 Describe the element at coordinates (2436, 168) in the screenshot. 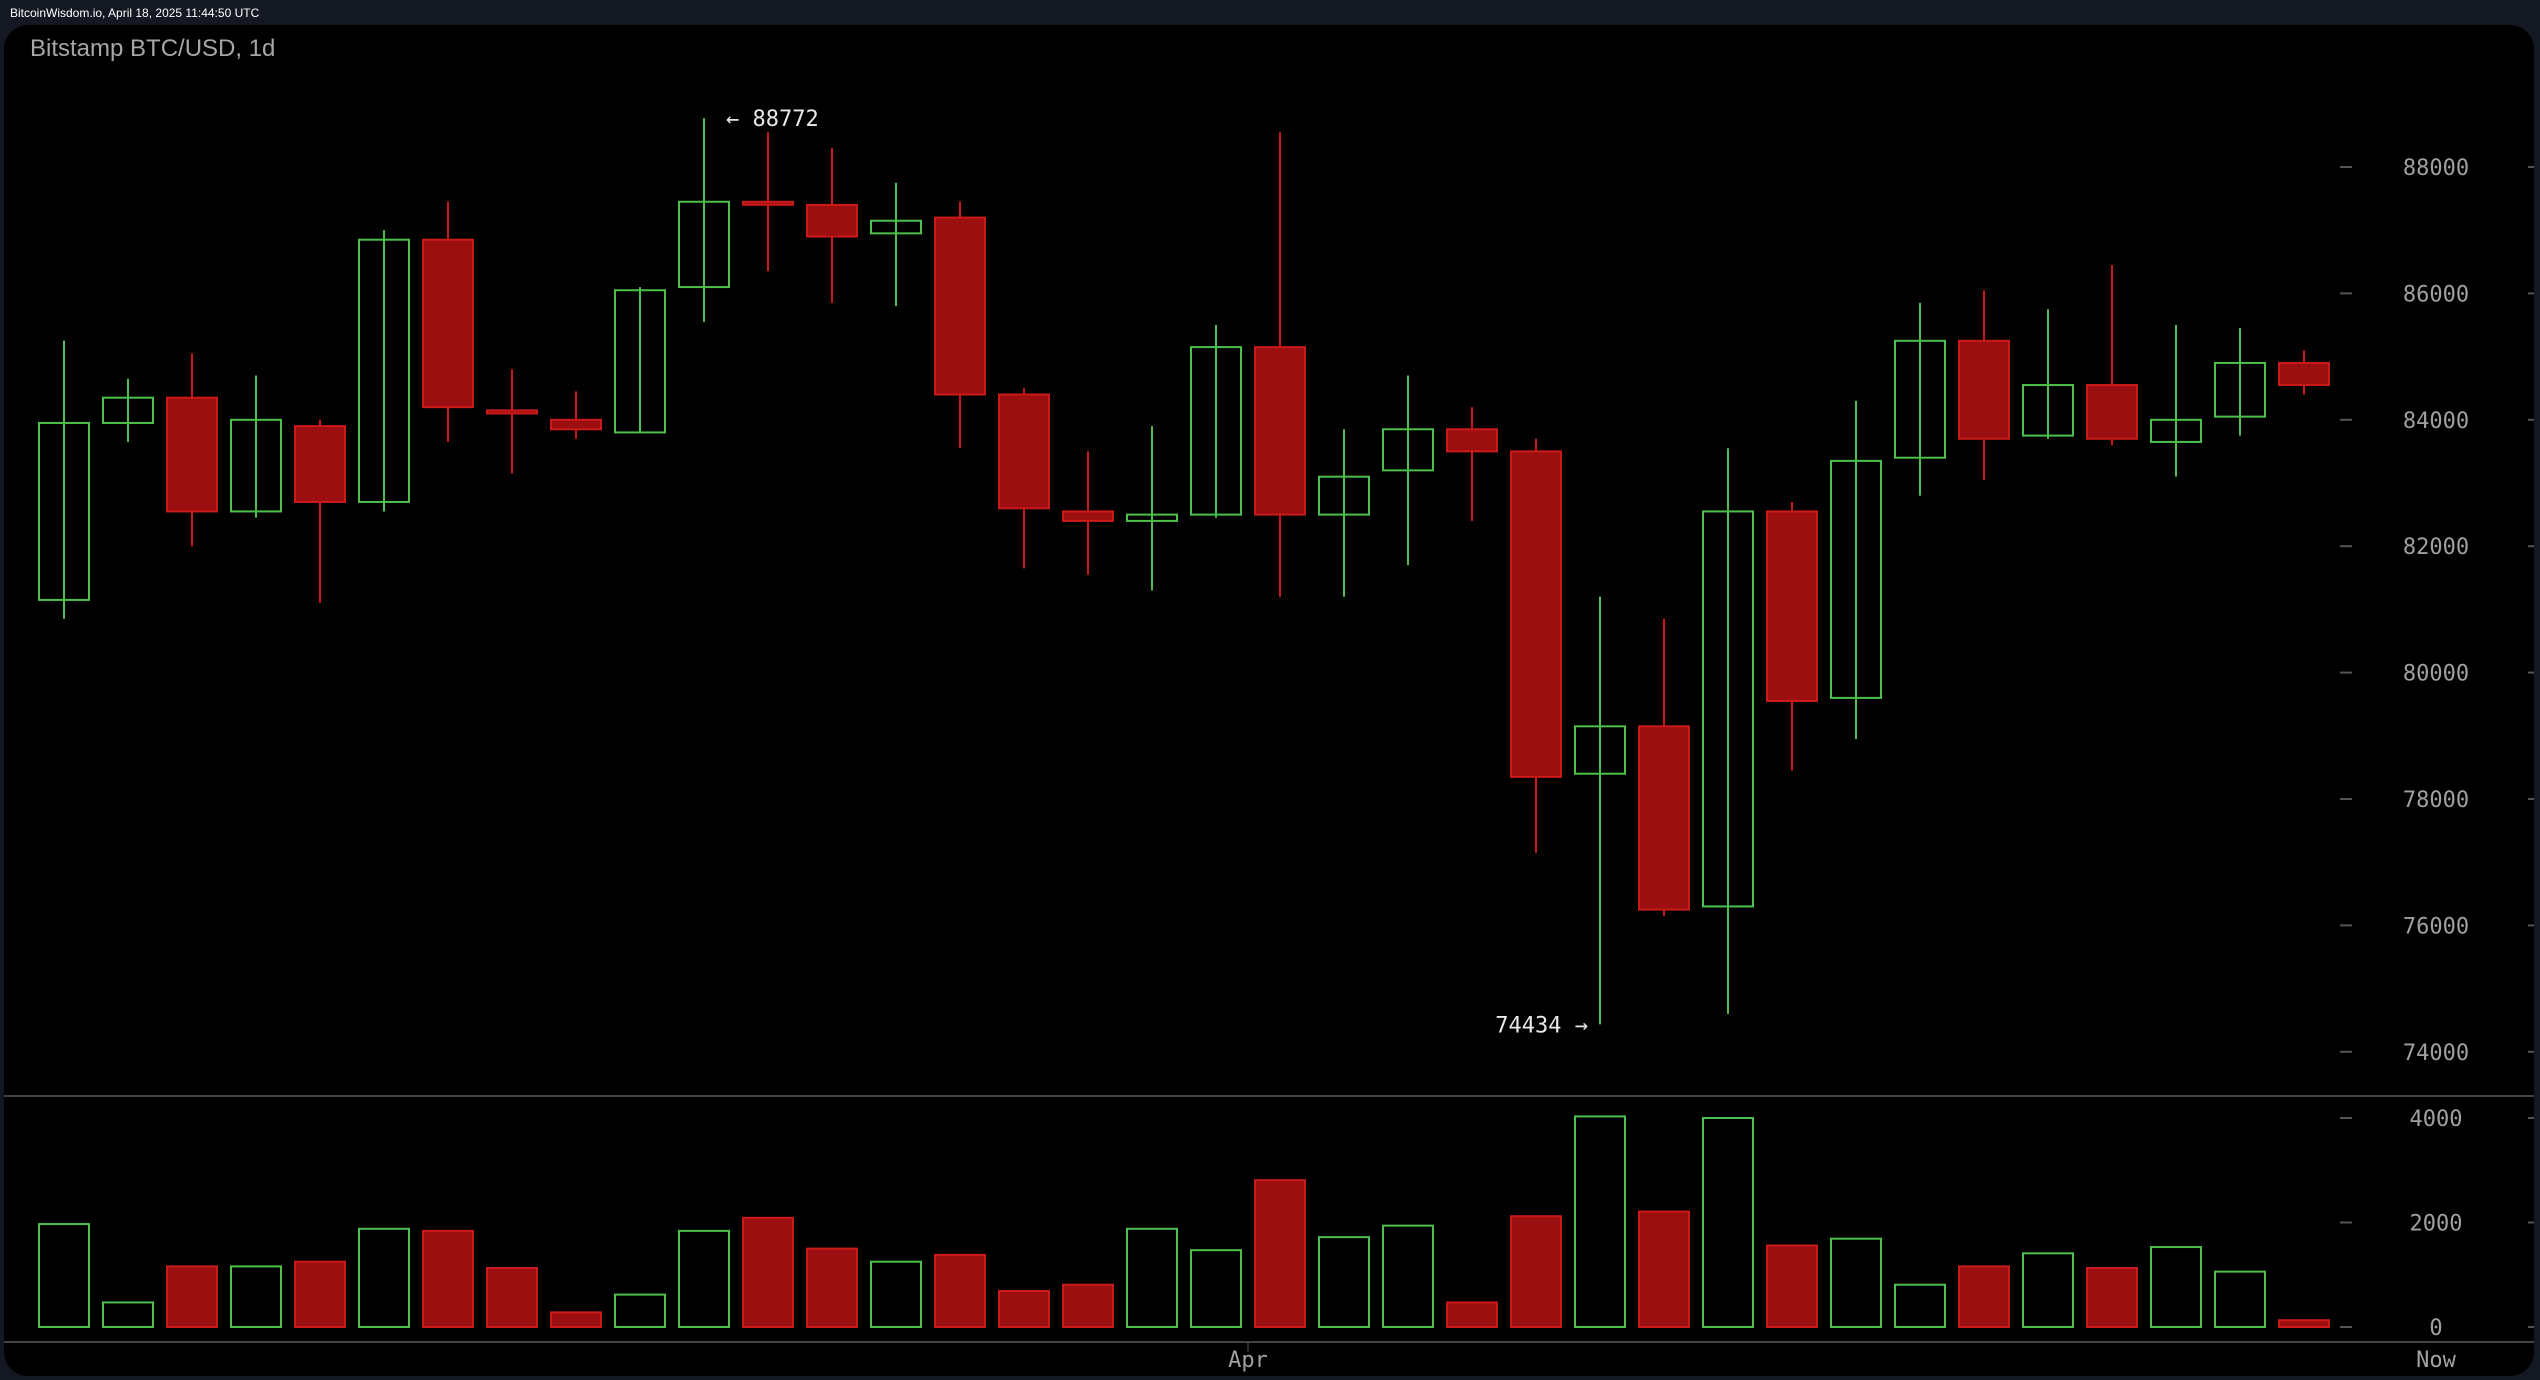

I see `y-axis-label: 88000` at that location.